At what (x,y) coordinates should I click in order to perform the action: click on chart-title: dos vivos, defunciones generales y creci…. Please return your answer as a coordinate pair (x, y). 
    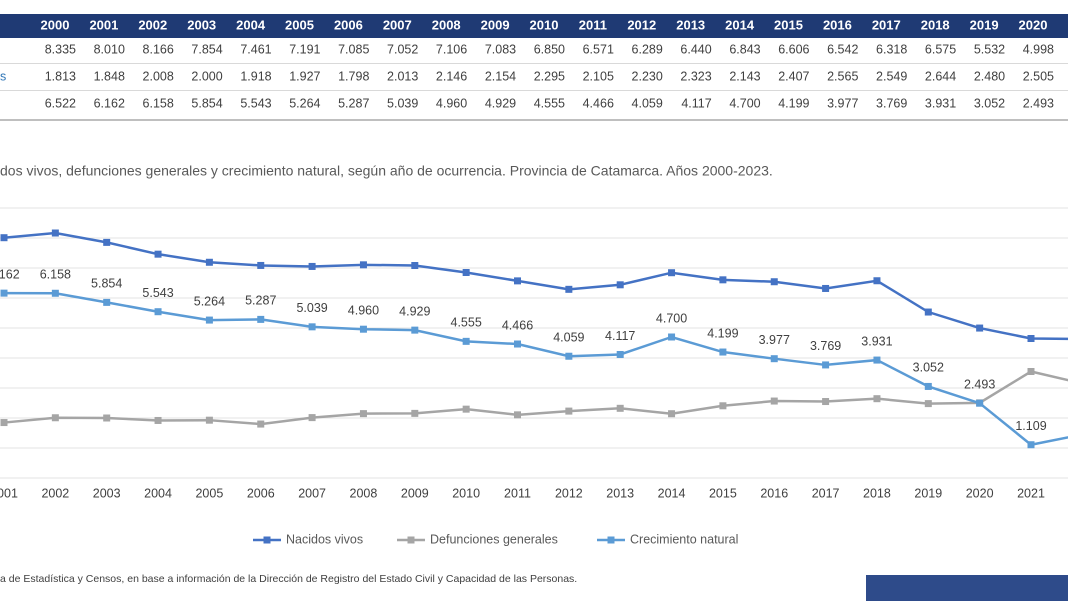
    Looking at the image, I should click on (386, 171).